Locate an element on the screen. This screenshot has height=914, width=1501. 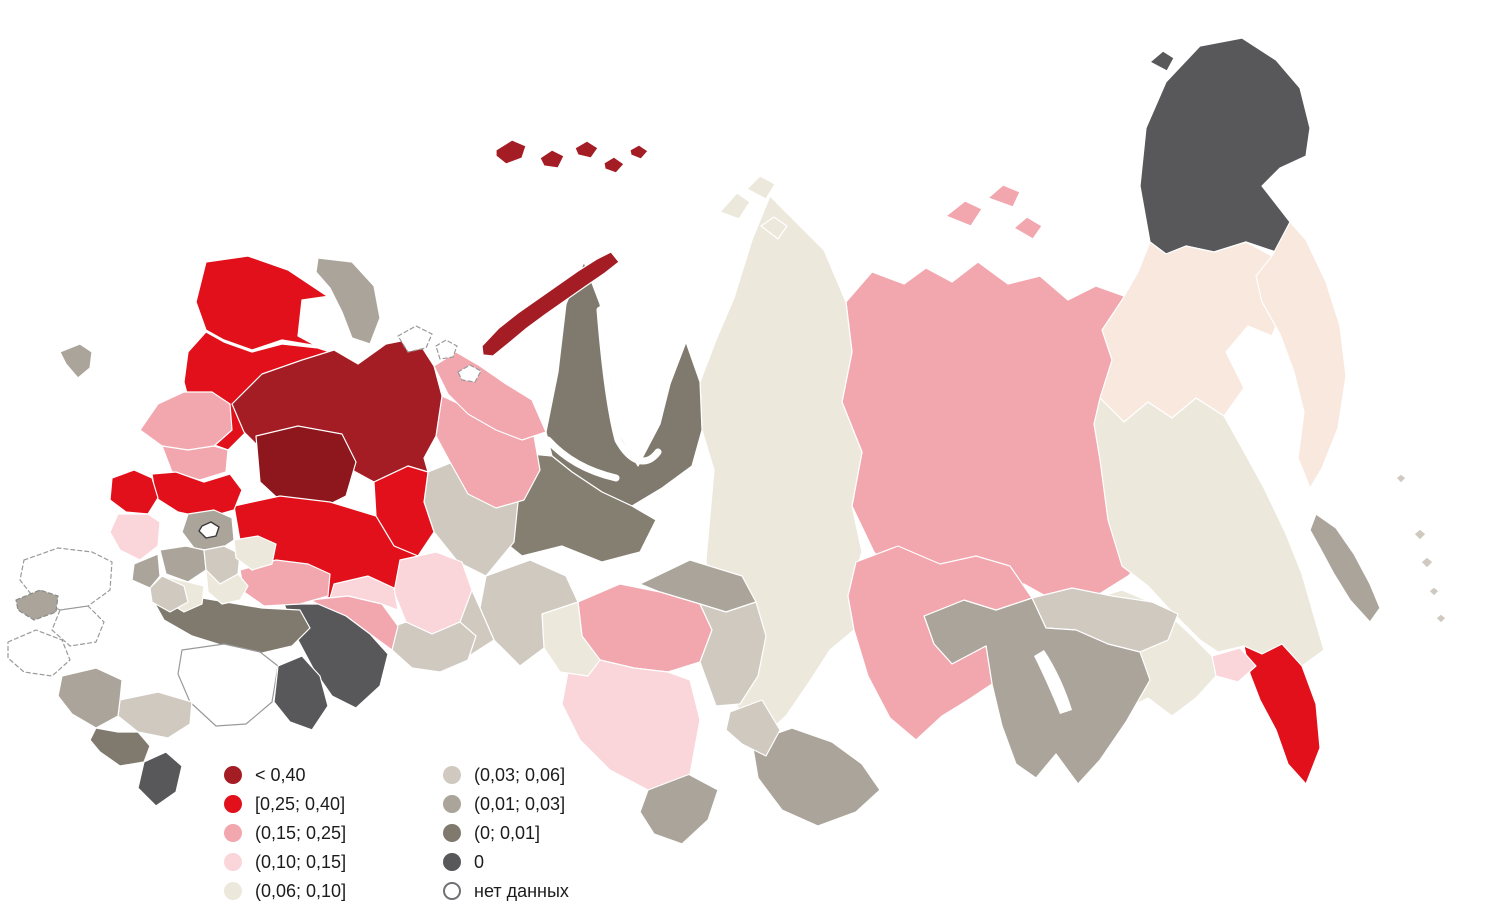
legend-item: нет данных is located at coordinates (506, 890).